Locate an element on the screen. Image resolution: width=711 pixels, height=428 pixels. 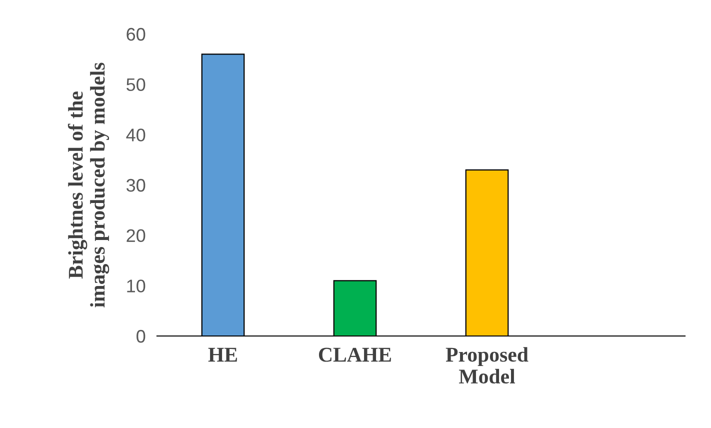
x-tick-label: Proposed Model is located at coordinates (487, 365).